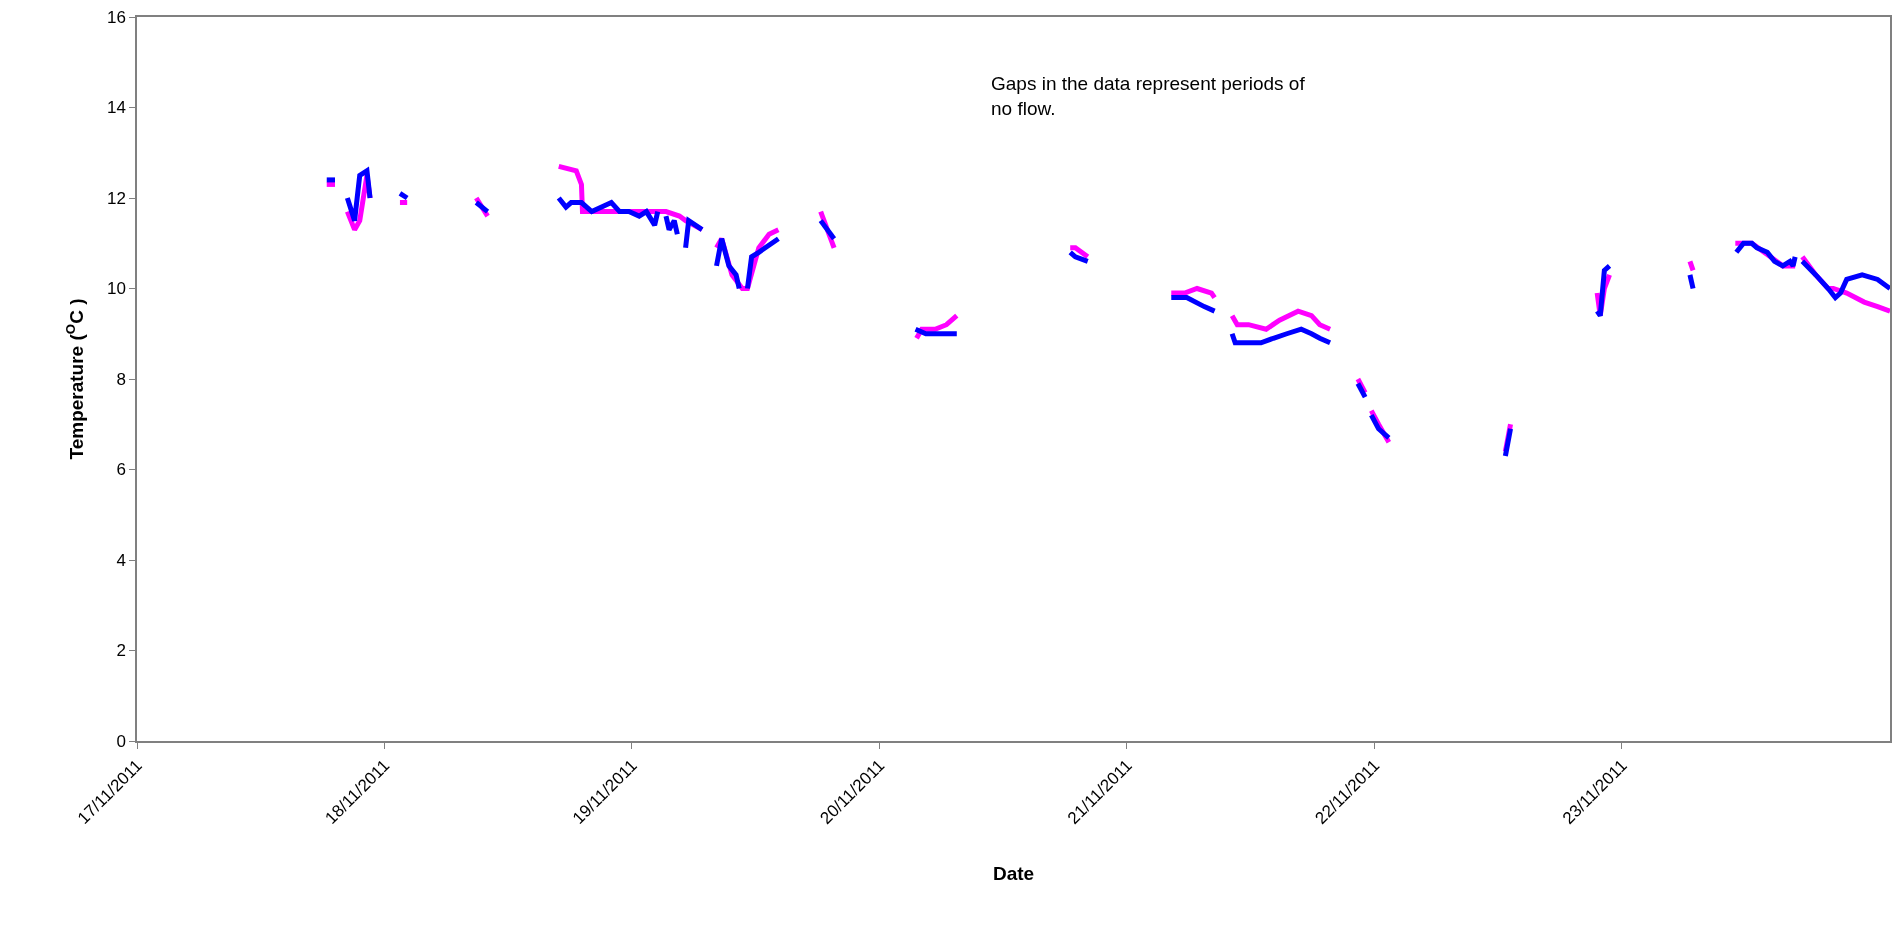 The image size is (1896, 939). Describe the element at coordinates (121, 379) in the screenshot. I see `y-tick-label: 8` at that location.